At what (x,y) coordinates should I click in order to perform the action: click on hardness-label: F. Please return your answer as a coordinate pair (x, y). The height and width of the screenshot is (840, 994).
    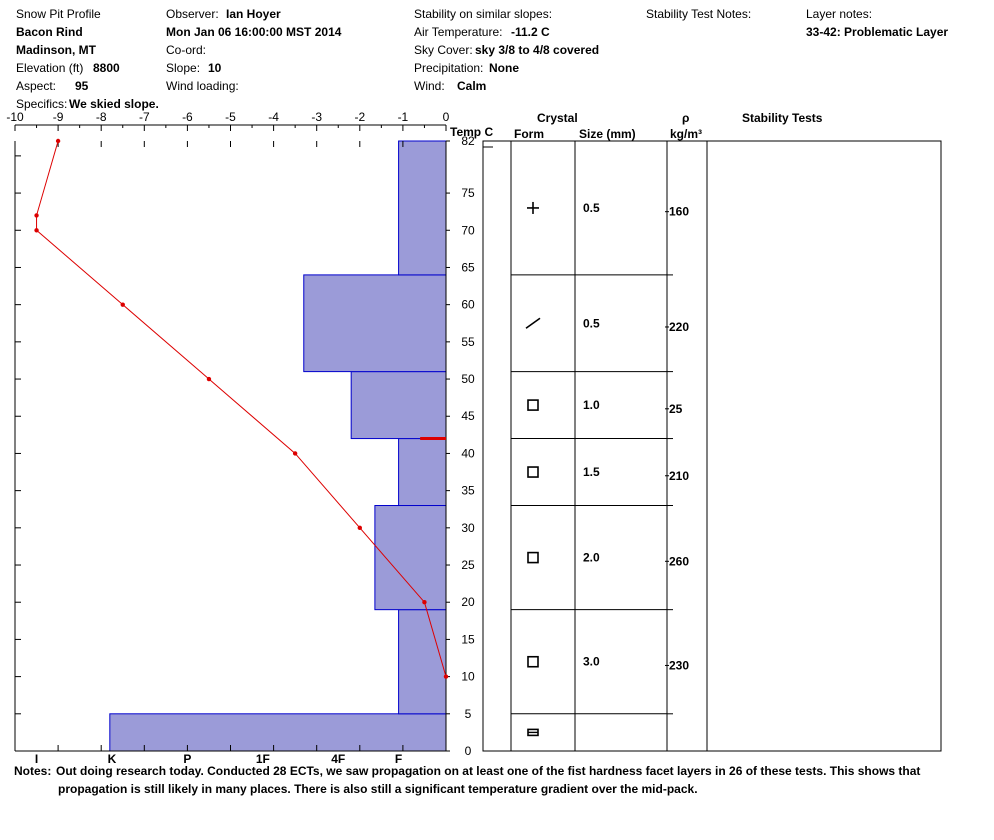
    Looking at the image, I should click on (398, 759).